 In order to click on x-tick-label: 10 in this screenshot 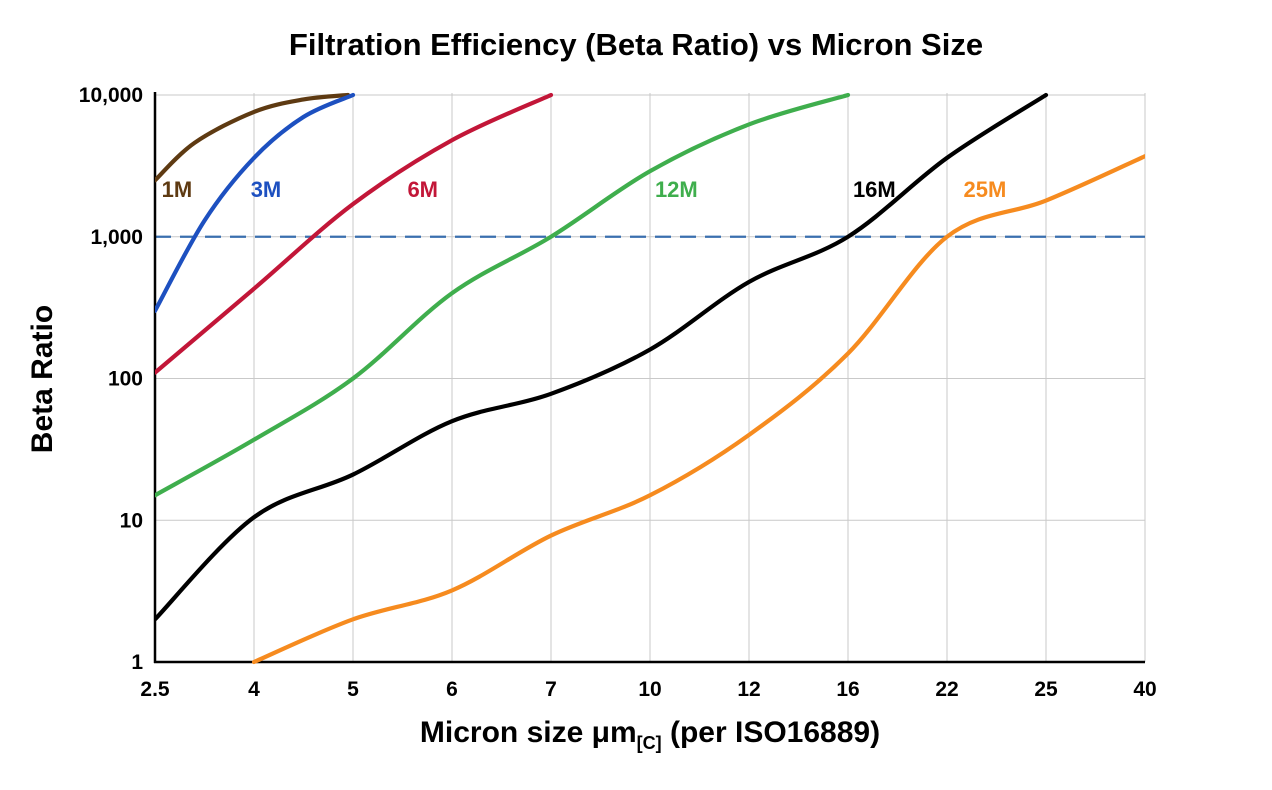, I will do `click(649, 689)`.